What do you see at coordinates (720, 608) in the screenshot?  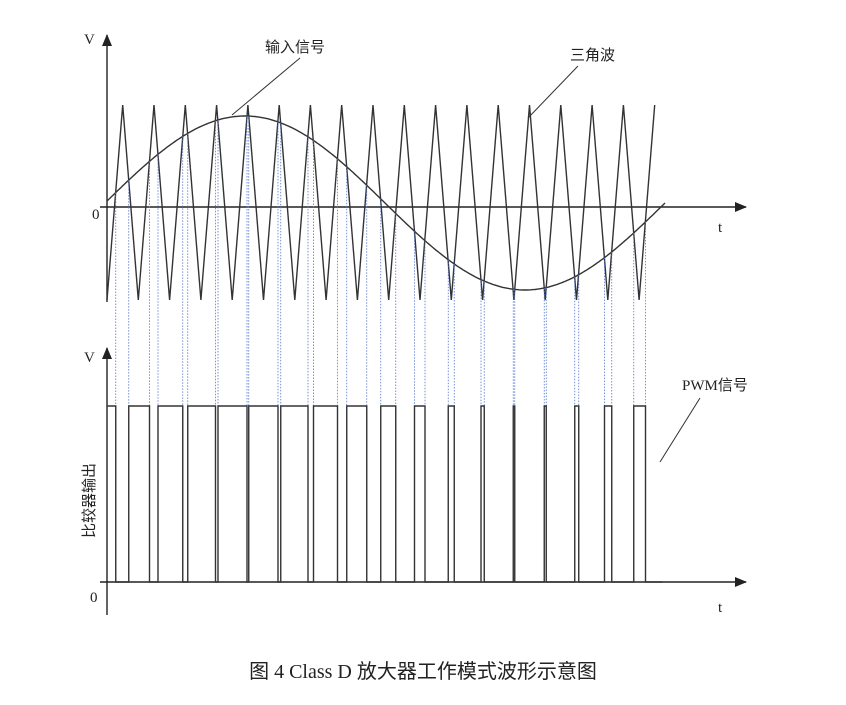 I see `bottom-x-label: t` at bounding box center [720, 608].